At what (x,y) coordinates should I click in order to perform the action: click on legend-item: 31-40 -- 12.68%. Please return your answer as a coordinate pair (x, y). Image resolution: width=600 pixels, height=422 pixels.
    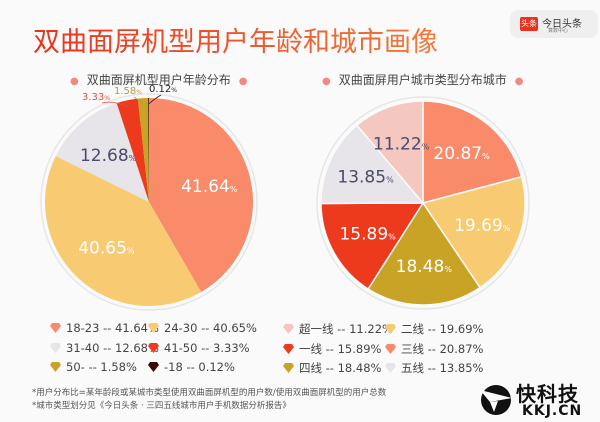
    Looking at the image, I should click on (104, 348).